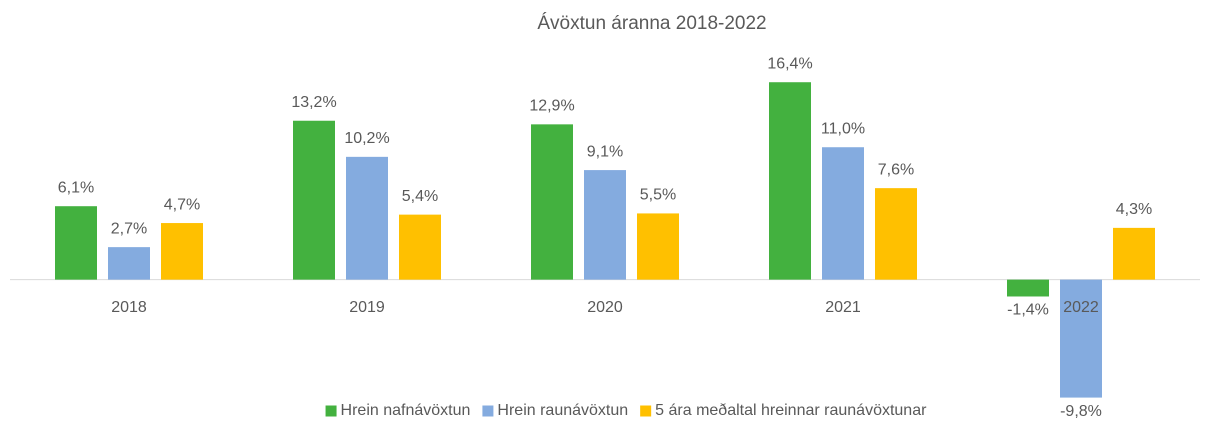  Describe the element at coordinates (313, 102) in the screenshot. I see `data-label: 13,2%` at that location.